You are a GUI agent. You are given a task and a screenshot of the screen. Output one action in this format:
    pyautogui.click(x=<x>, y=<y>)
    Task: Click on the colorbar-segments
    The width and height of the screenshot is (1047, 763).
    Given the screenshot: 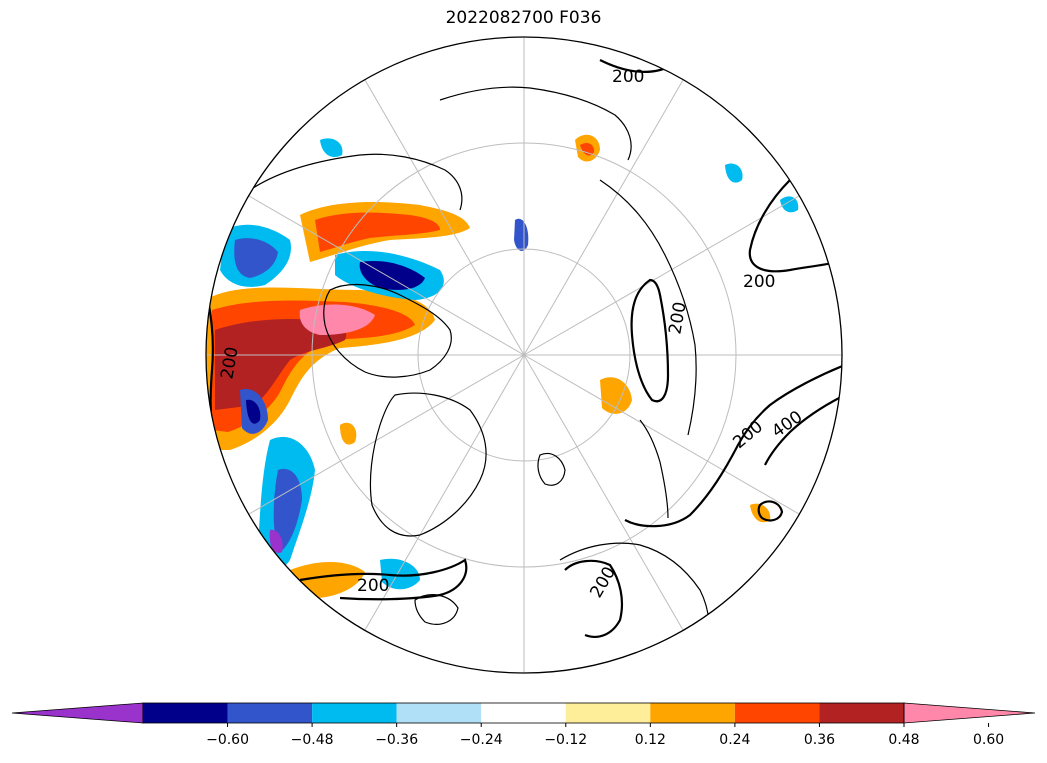 What is the action you would take?
    pyautogui.click(x=523, y=713)
    